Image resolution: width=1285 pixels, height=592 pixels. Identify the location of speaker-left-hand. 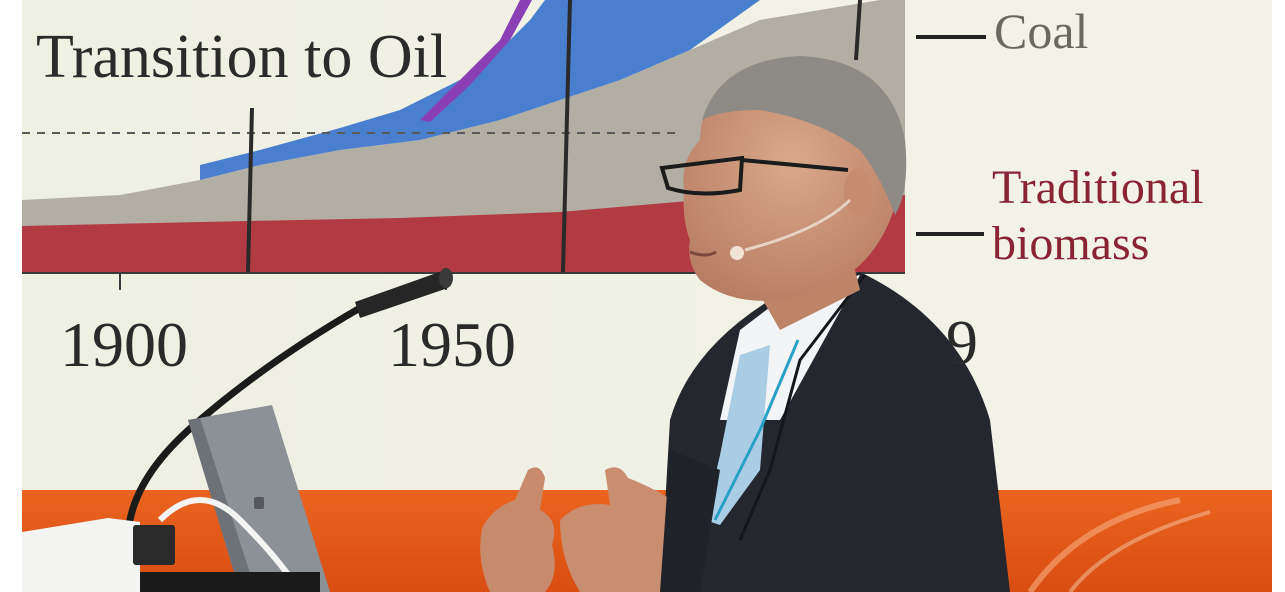
(517, 529).